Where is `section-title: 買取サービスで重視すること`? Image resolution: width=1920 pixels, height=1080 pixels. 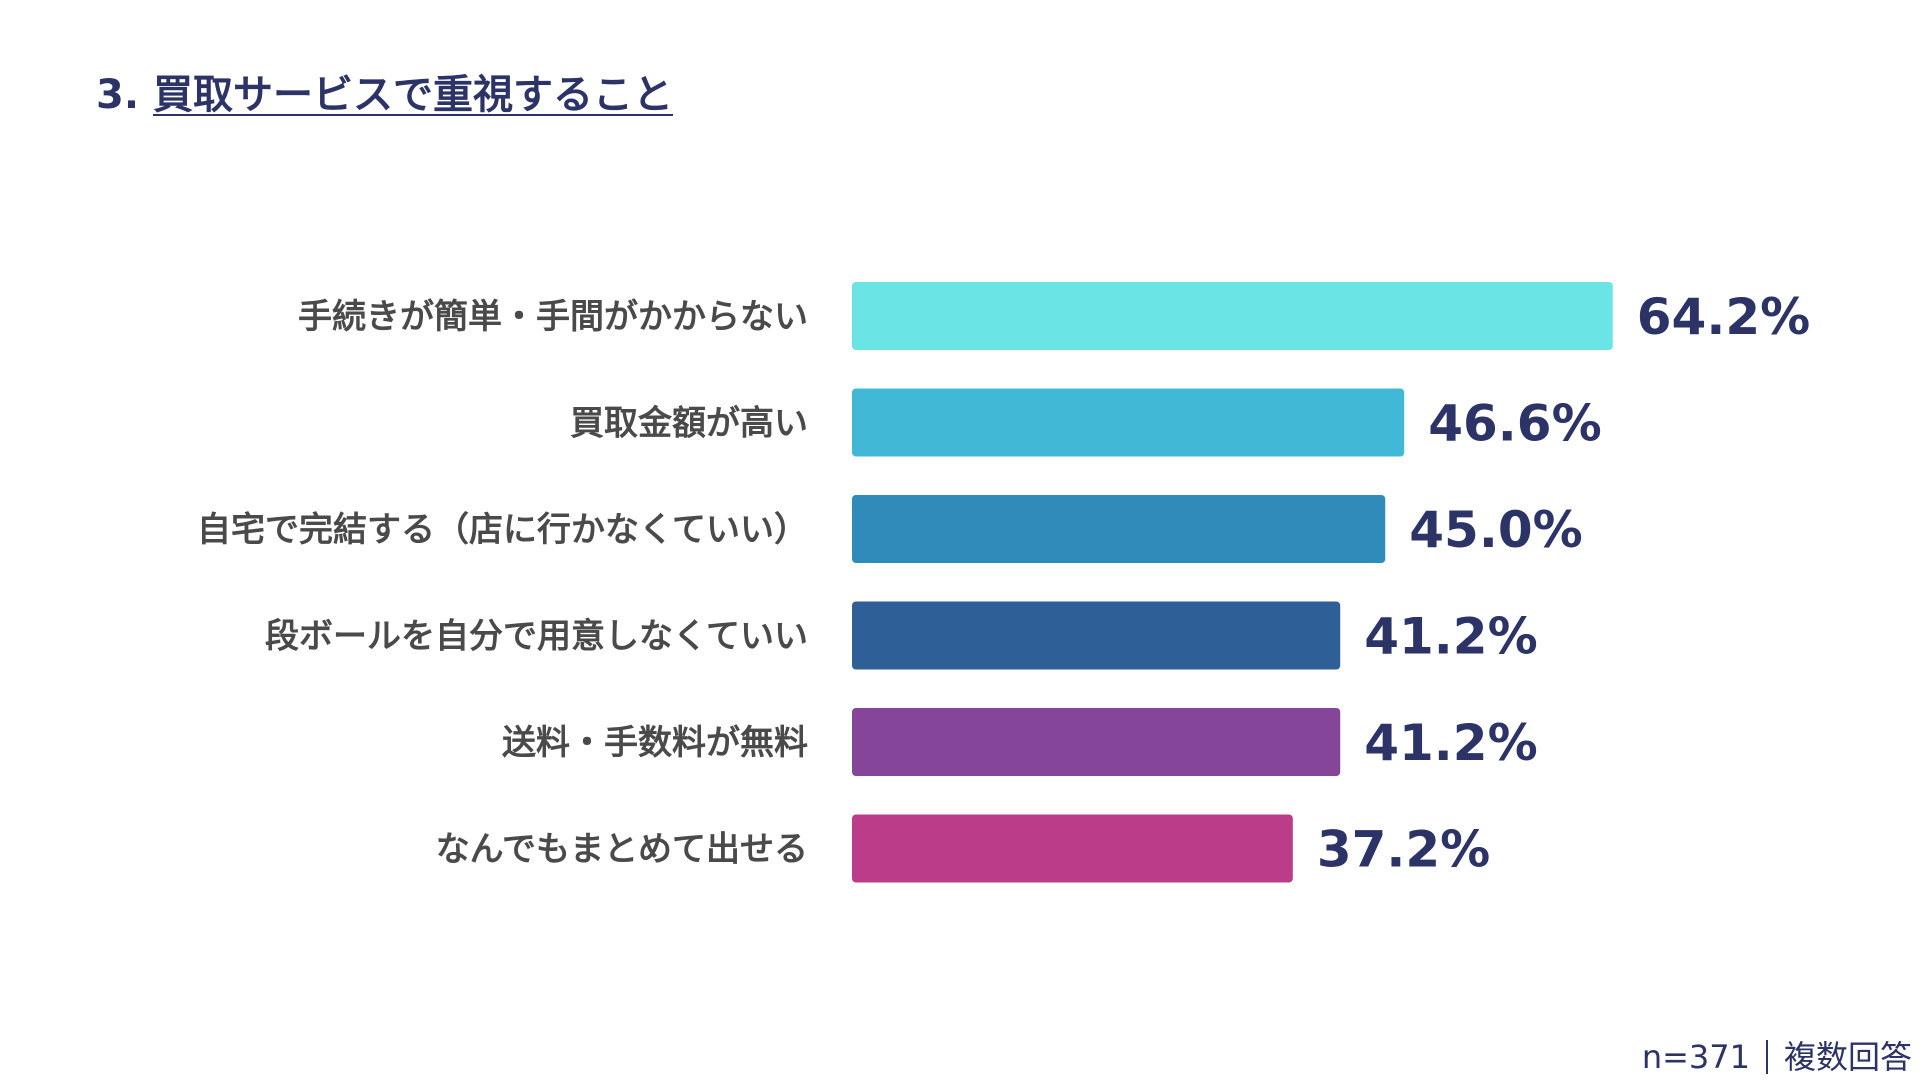
section-title: 買取サービスで重視すること is located at coordinates (413, 95).